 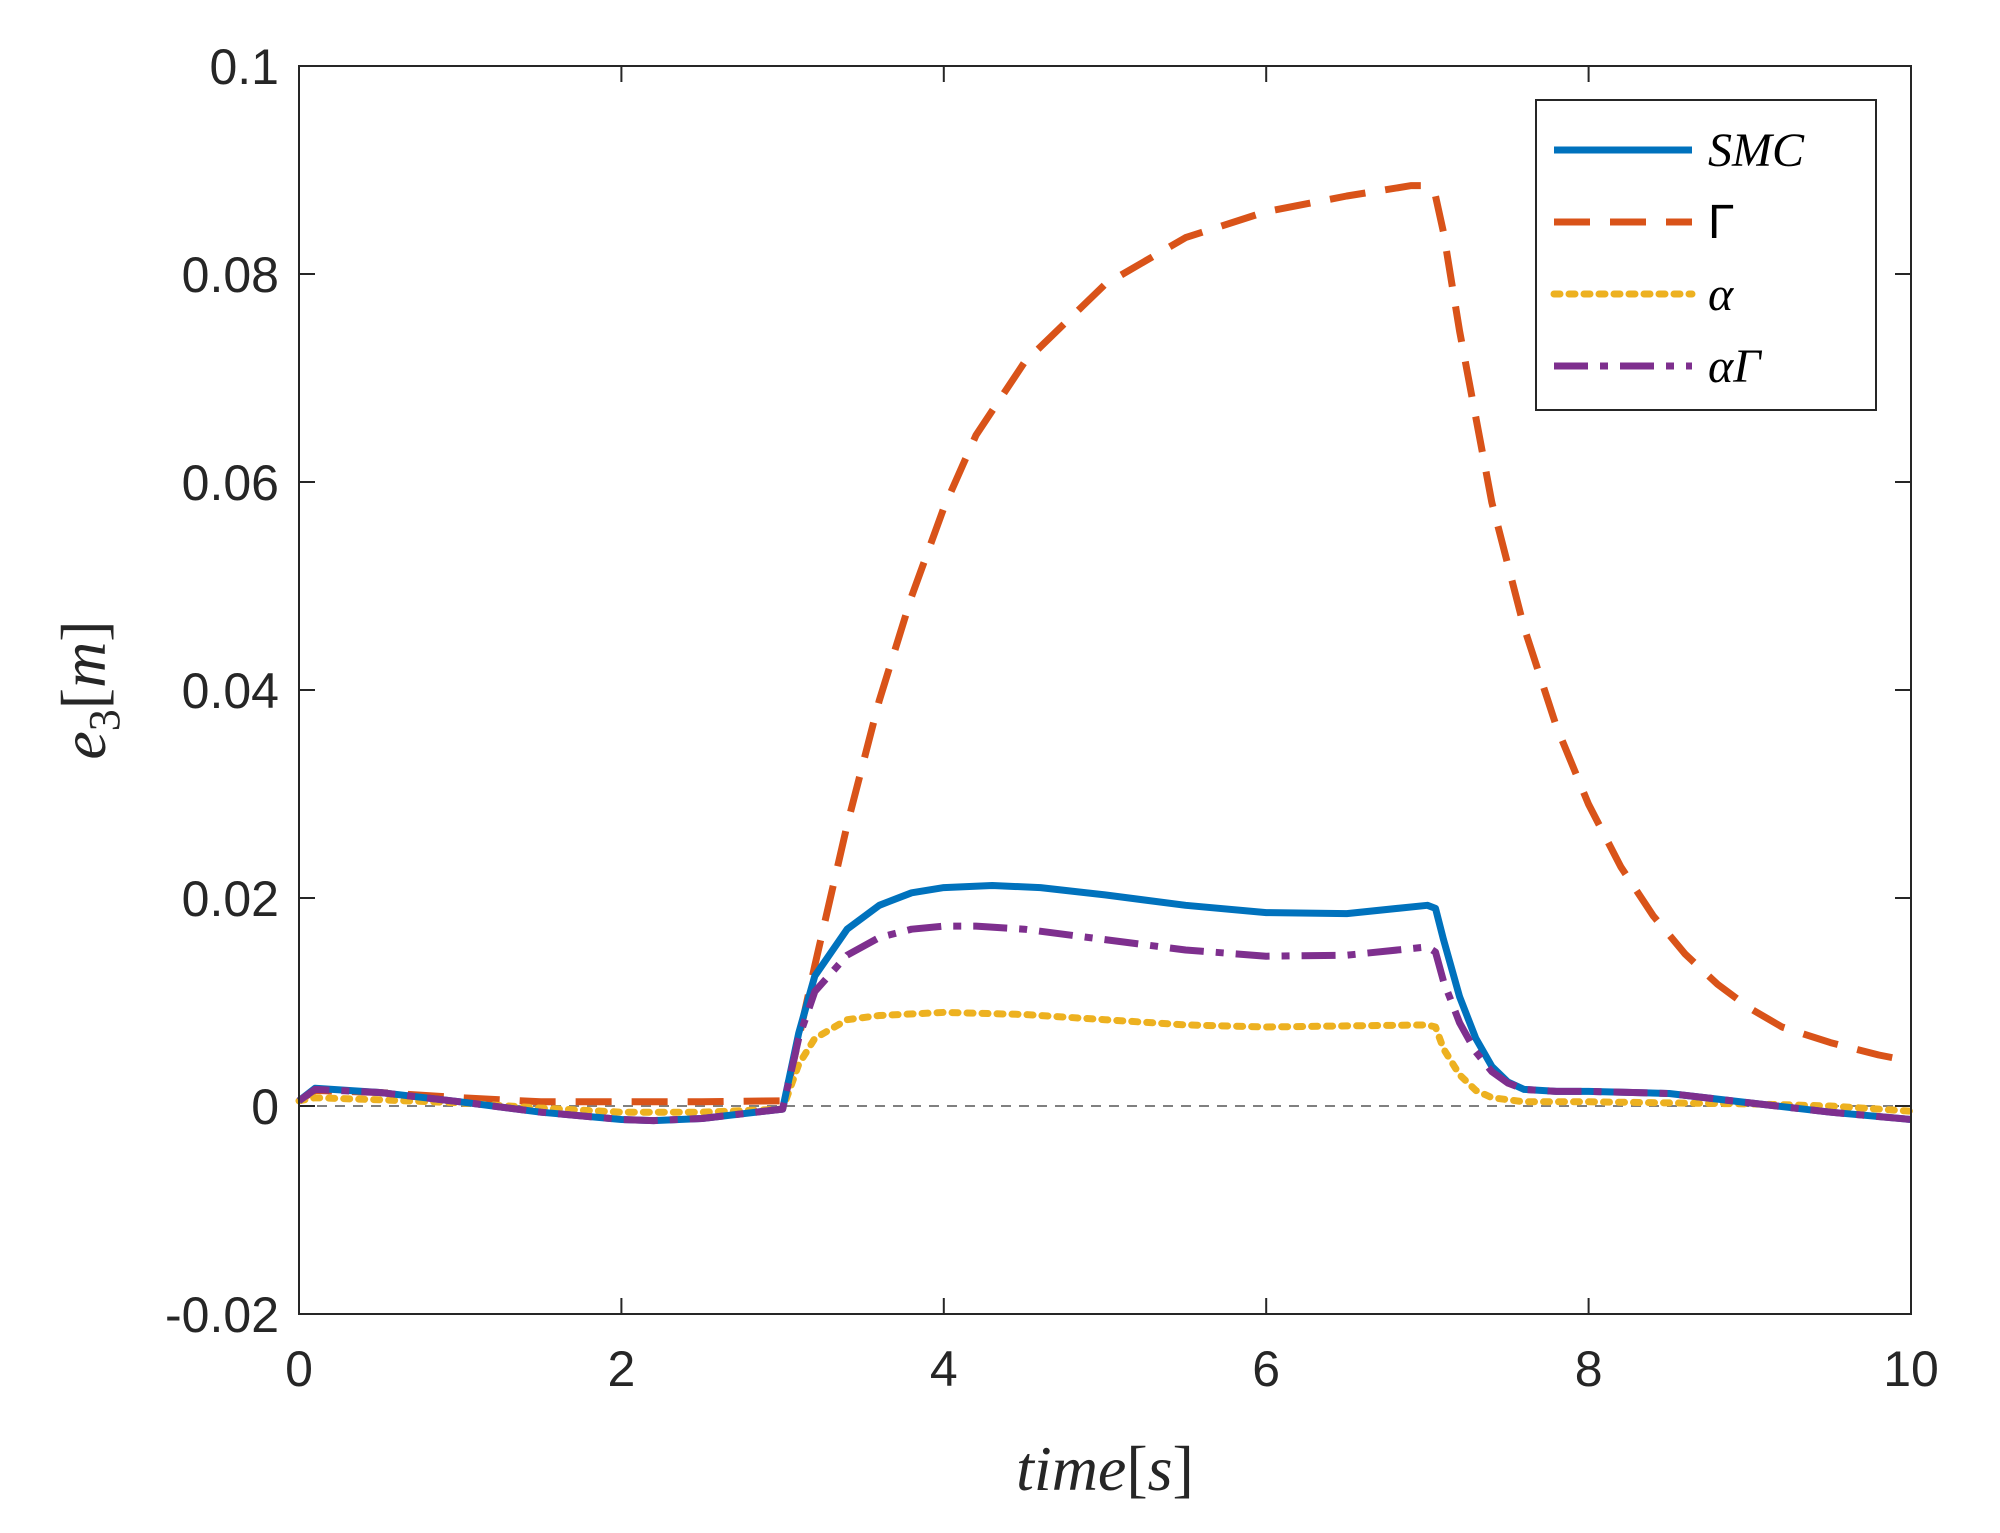 I want to click on x-tick-label: 8, so click(x=1589, y=1369).